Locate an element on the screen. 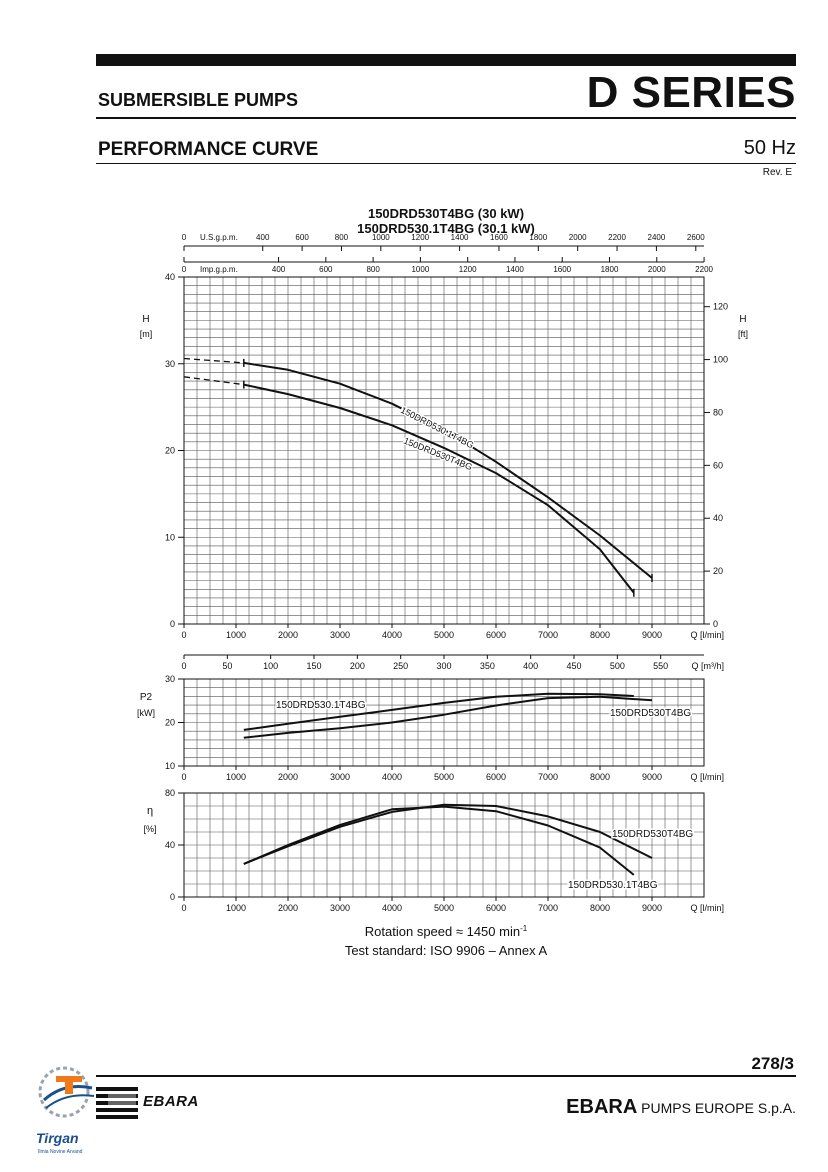  company-name-bold: EBARA is located at coordinates (602, 1107).